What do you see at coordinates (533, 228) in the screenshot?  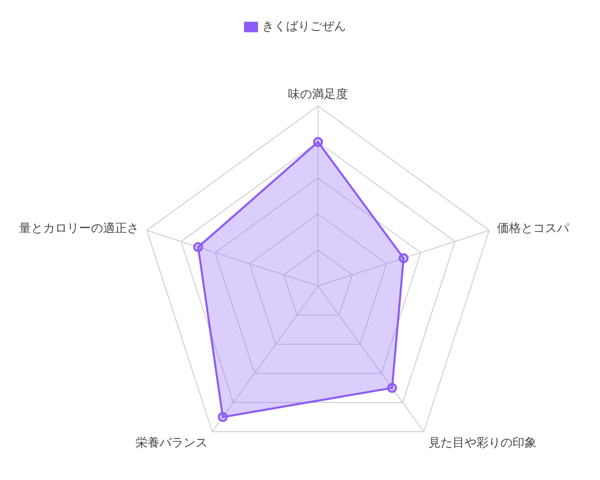 I see `spoke-label: 価格とコスパ` at bounding box center [533, 228].